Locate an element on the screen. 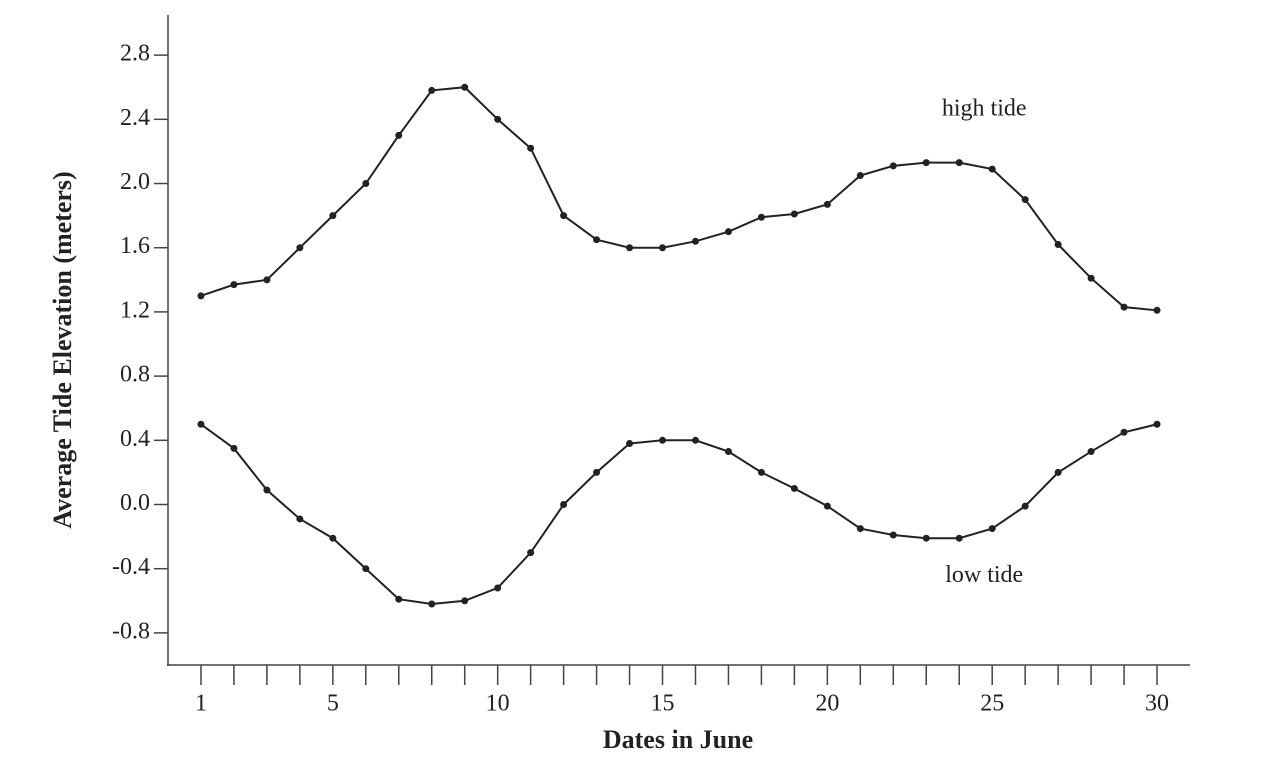 The height and width of the screenshot is (784, 1275). y-tick-label: -0.4 is located at coordinates (131, 567).